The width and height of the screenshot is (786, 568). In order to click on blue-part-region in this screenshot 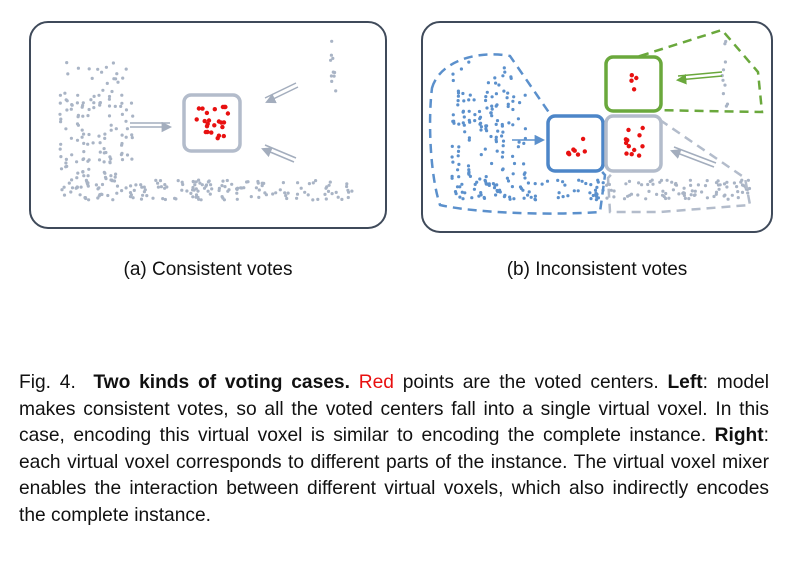, I will do `click(517, 134)`.